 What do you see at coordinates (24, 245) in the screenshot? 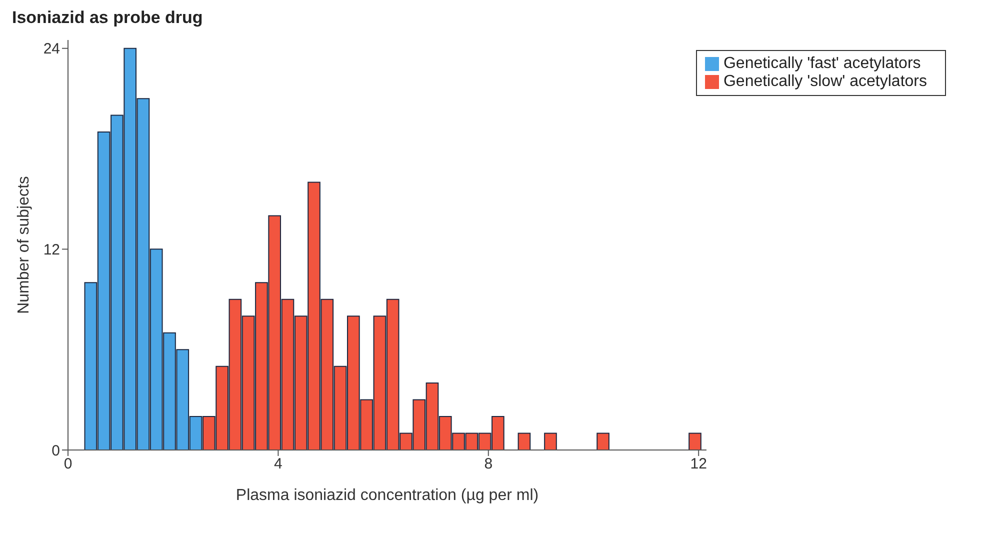
I see `y-axis-title: Number of subjects` at bounding box center [24, 245].